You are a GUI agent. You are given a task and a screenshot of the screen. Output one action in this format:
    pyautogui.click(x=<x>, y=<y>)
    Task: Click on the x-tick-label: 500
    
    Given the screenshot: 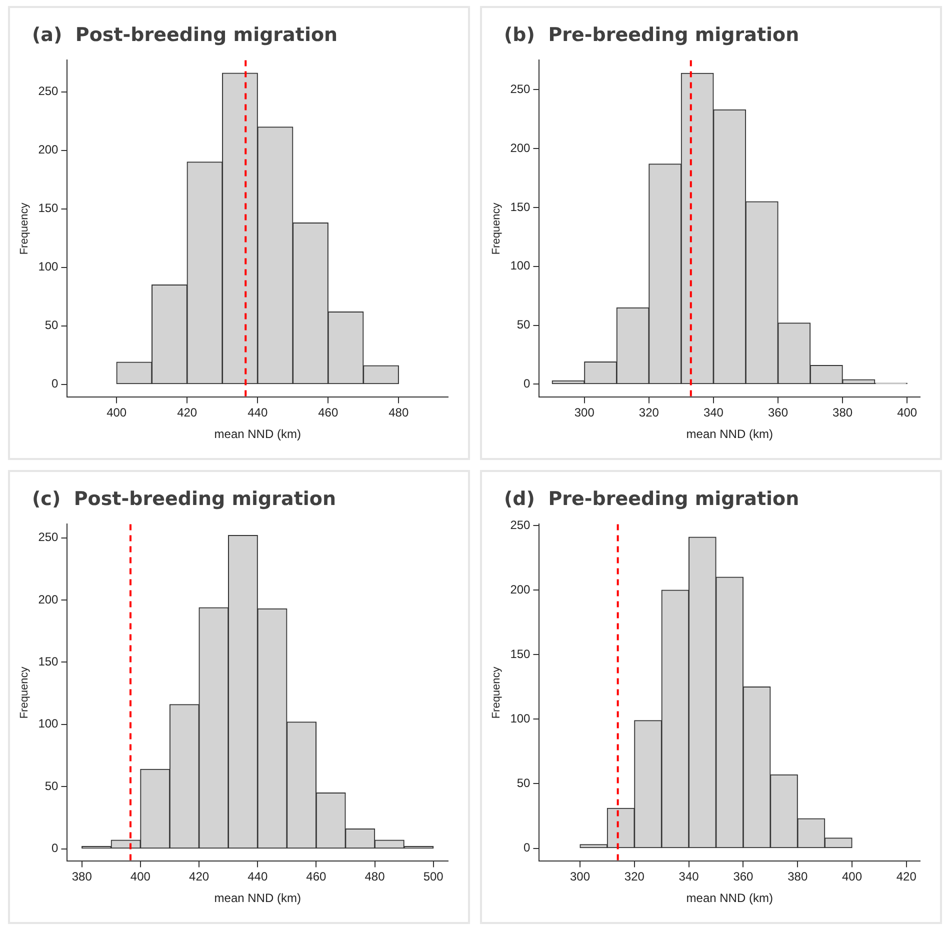 What is the action you would take?
    pyautogui.click(x=433, y=877)
    